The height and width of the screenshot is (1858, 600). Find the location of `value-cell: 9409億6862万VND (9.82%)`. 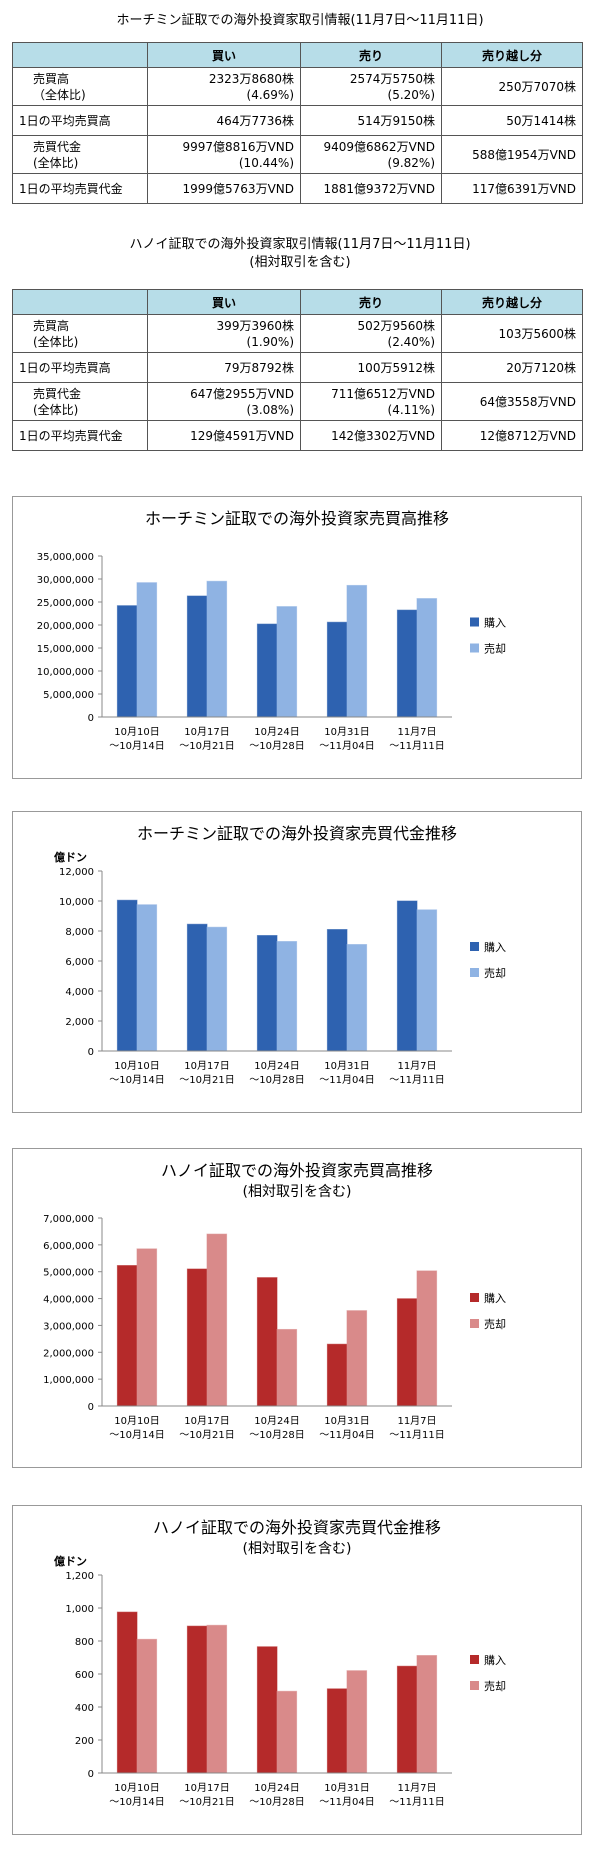

value-cell: 9409億6862万VND (9.82%) is located at coordinates (371, 154).